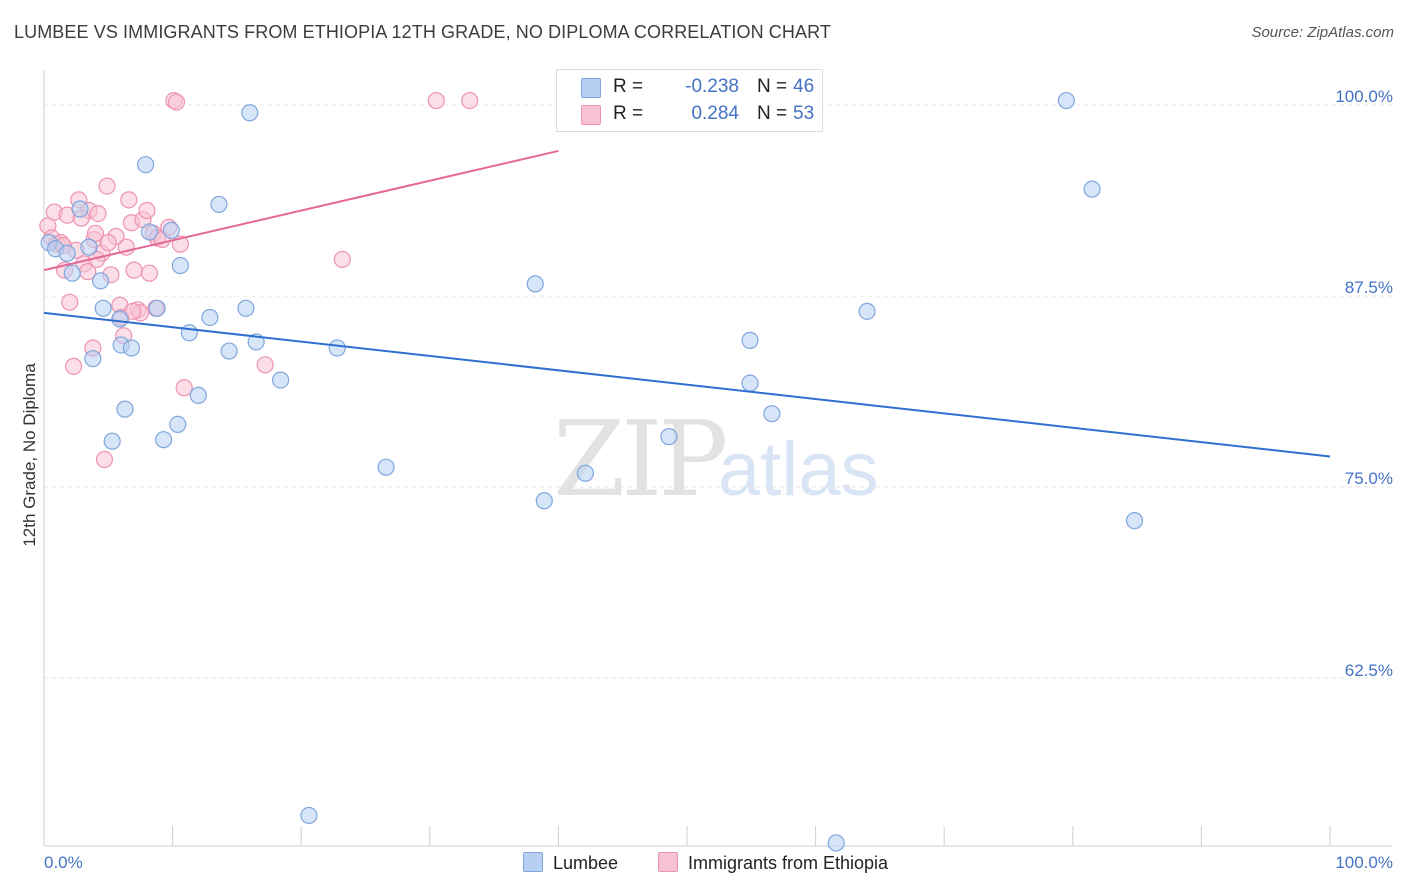  I want to click on r-value: 0.284, so click(715, 113).